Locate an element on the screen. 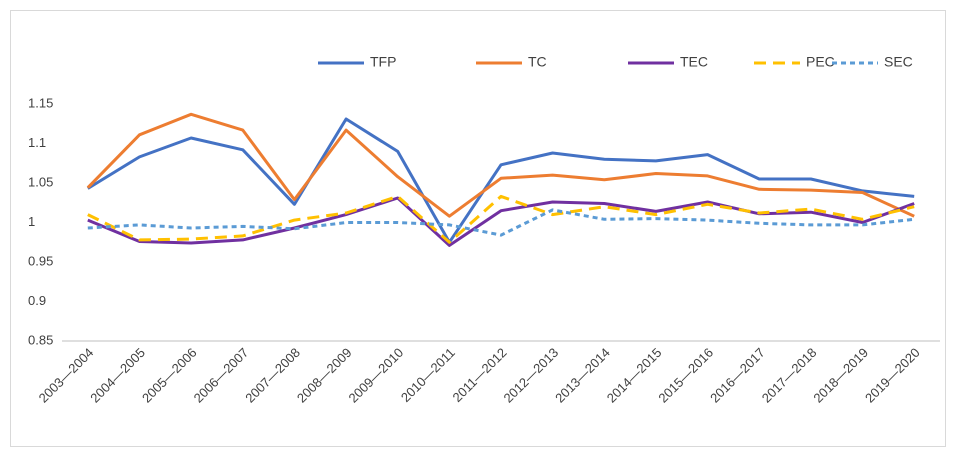  y-tick-label: 1 is located at coordinates (31, 221).